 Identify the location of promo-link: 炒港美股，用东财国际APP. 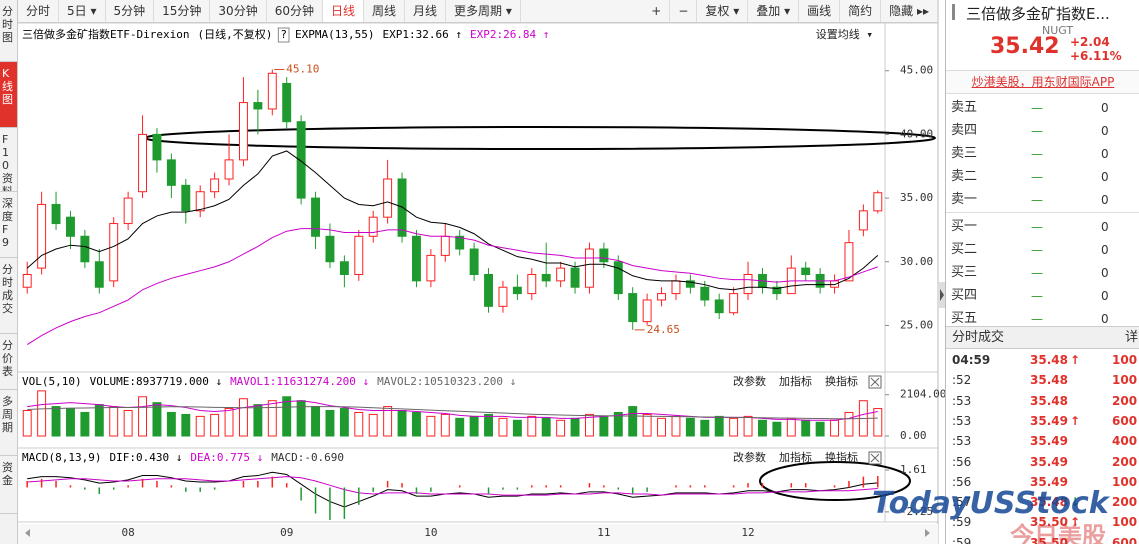
(1042, 82).